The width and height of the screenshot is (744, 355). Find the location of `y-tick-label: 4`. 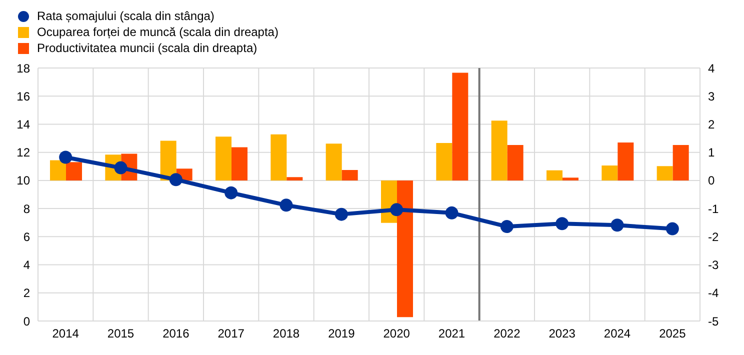

y-tick-label: 4 is located at coordinates (26, 265).